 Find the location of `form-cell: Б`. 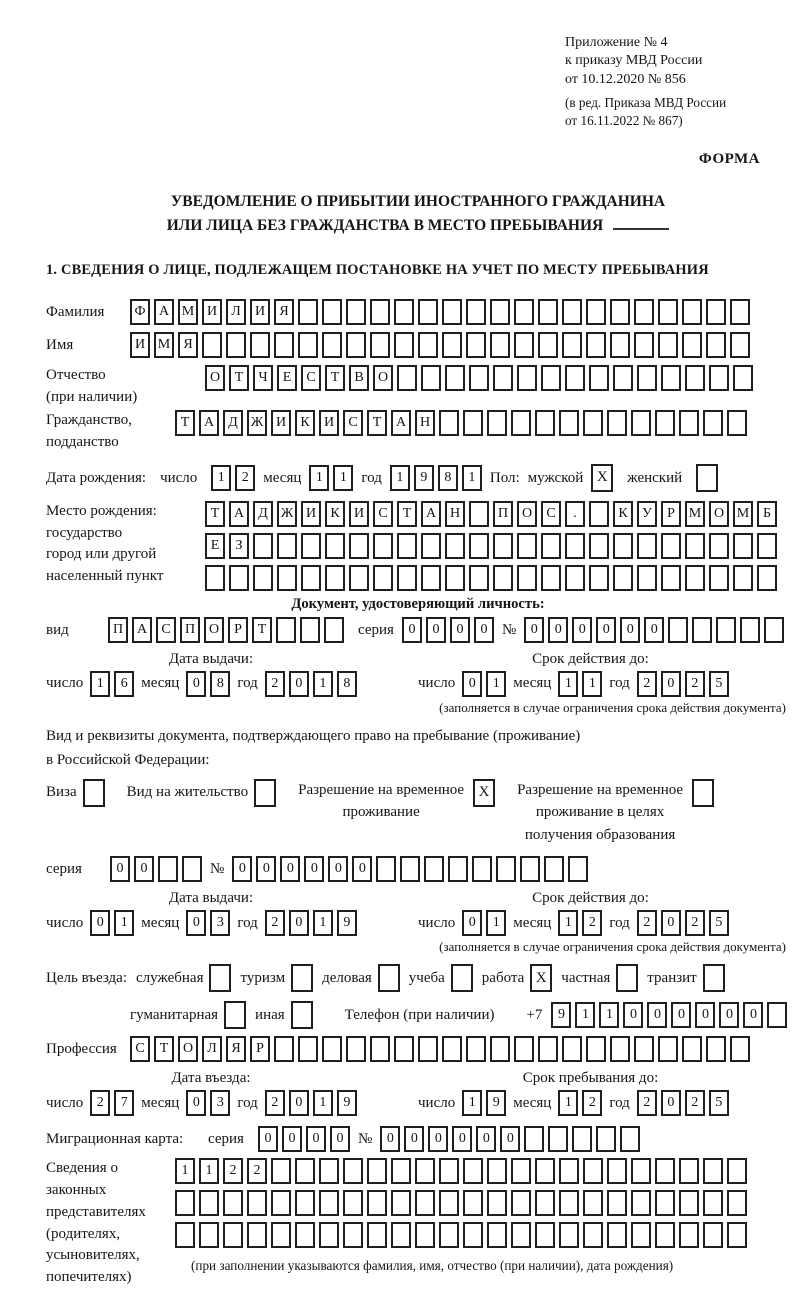

form-cell: Б is located at coordinates (767, 513).